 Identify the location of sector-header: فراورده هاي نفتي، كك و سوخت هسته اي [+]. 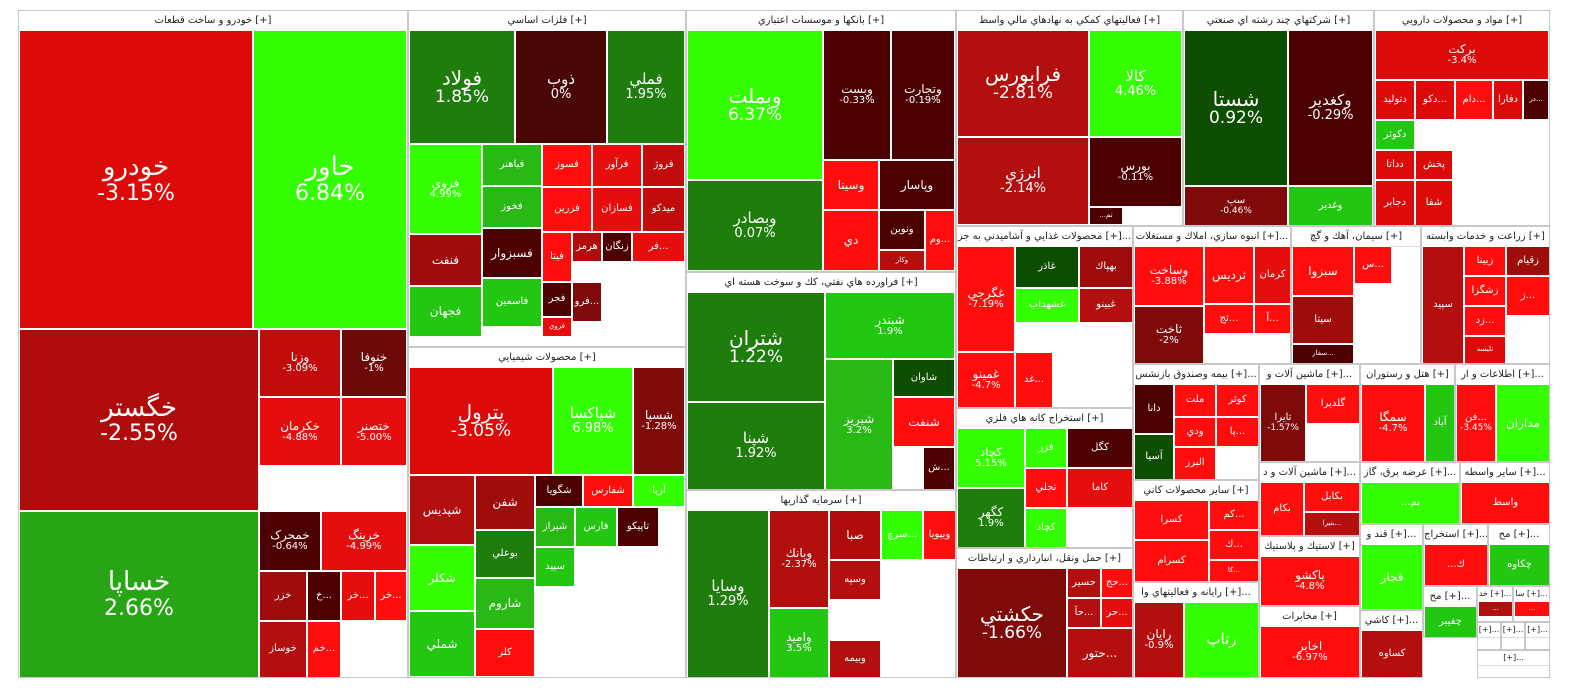
(821, 283).